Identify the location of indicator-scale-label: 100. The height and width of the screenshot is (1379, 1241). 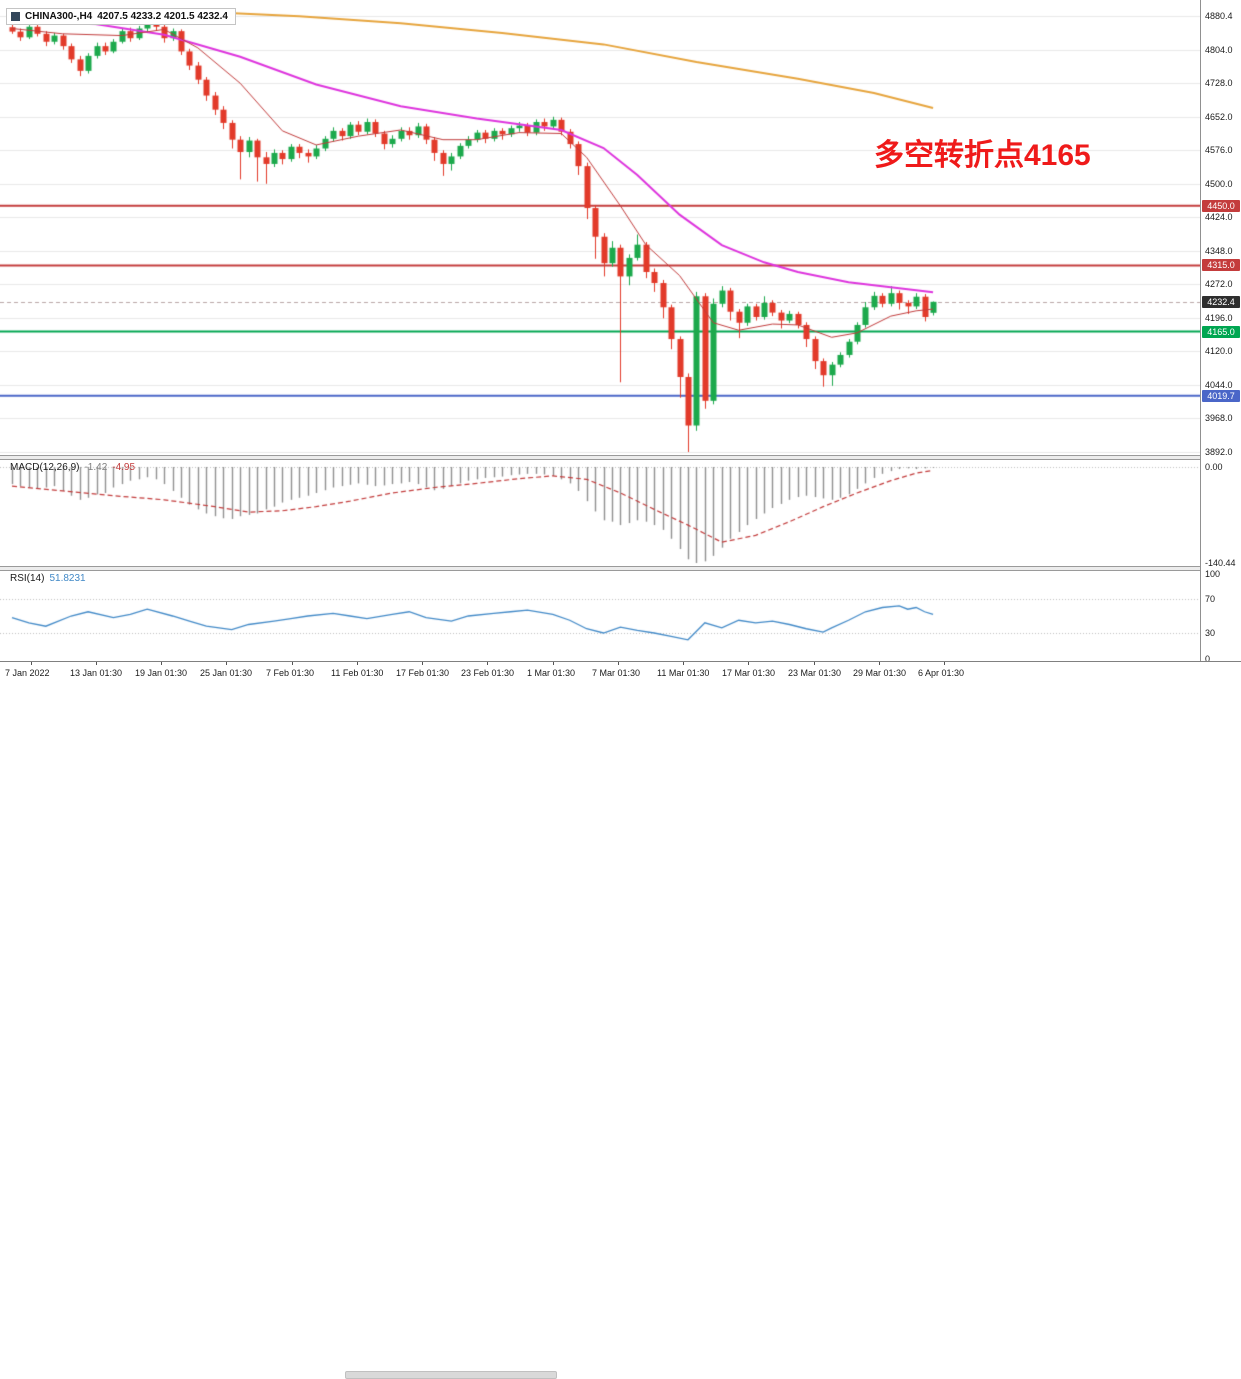
(1213, 573).